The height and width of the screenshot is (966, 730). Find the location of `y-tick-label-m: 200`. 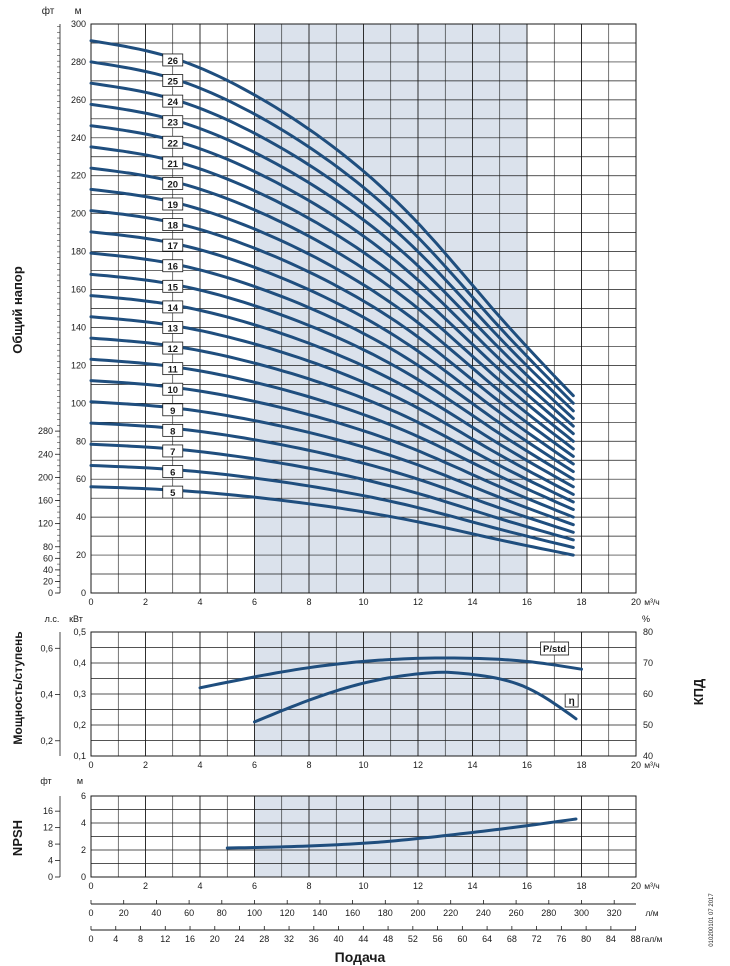

y-tick-label-m: 200 is located at coordinates (78, 214).